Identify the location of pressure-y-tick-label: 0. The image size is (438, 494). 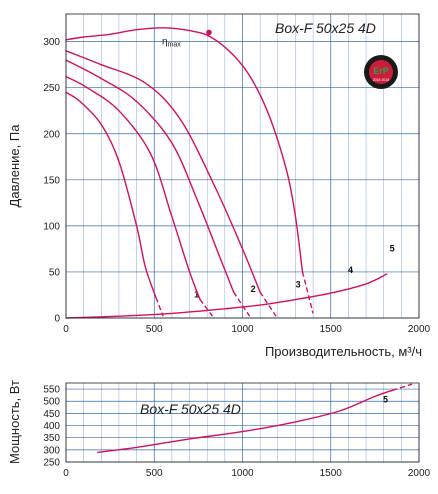
(57, 319).